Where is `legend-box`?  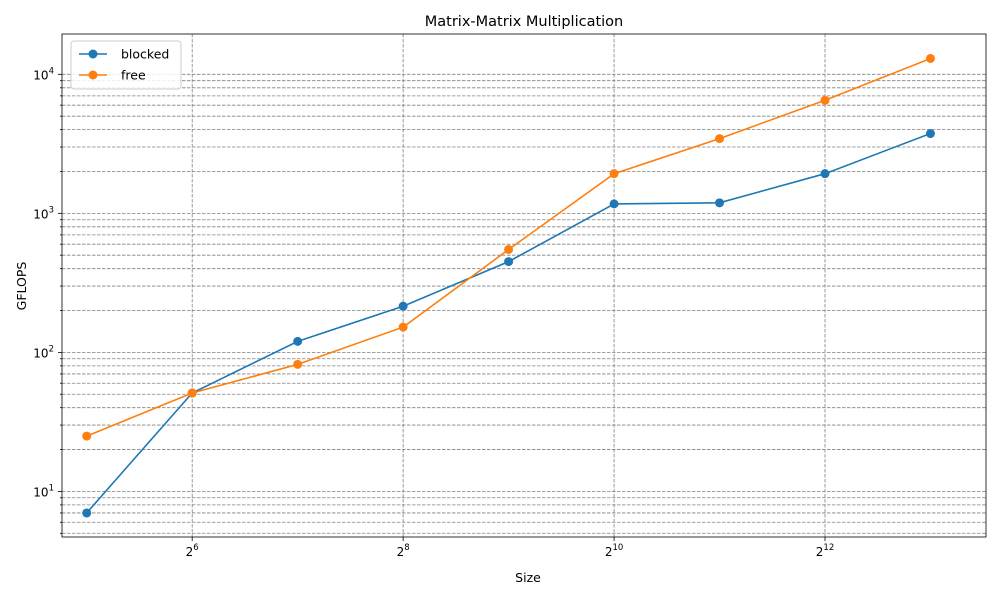
legend-box is located at coordinates (126, 65).